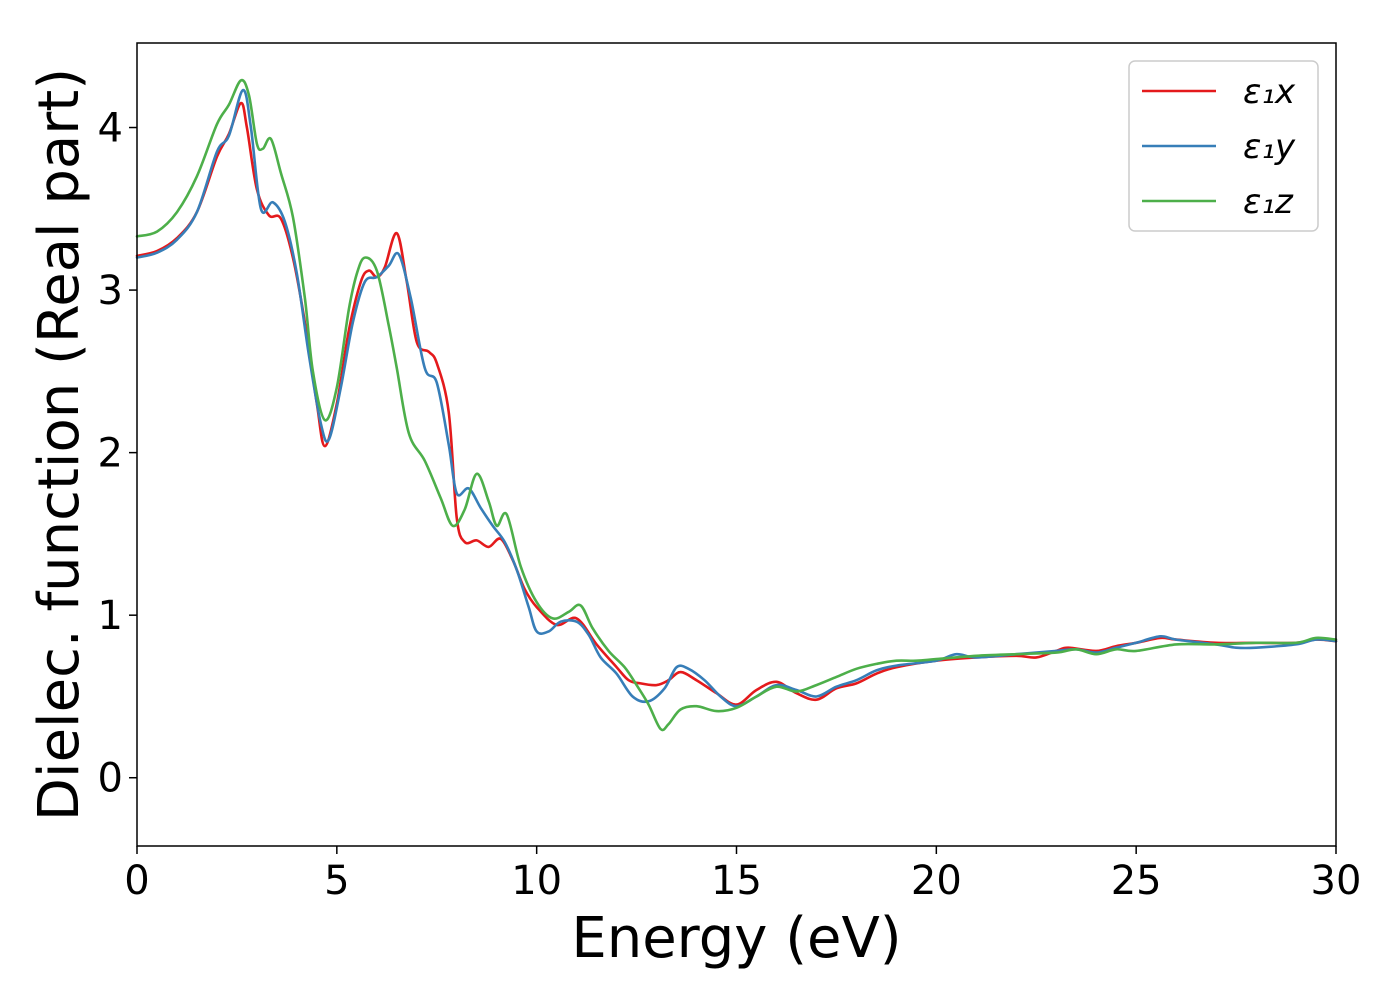 The image size is (1400, 1000). I want to click on legend-label-2: ε₁z, so click(1268, 202).